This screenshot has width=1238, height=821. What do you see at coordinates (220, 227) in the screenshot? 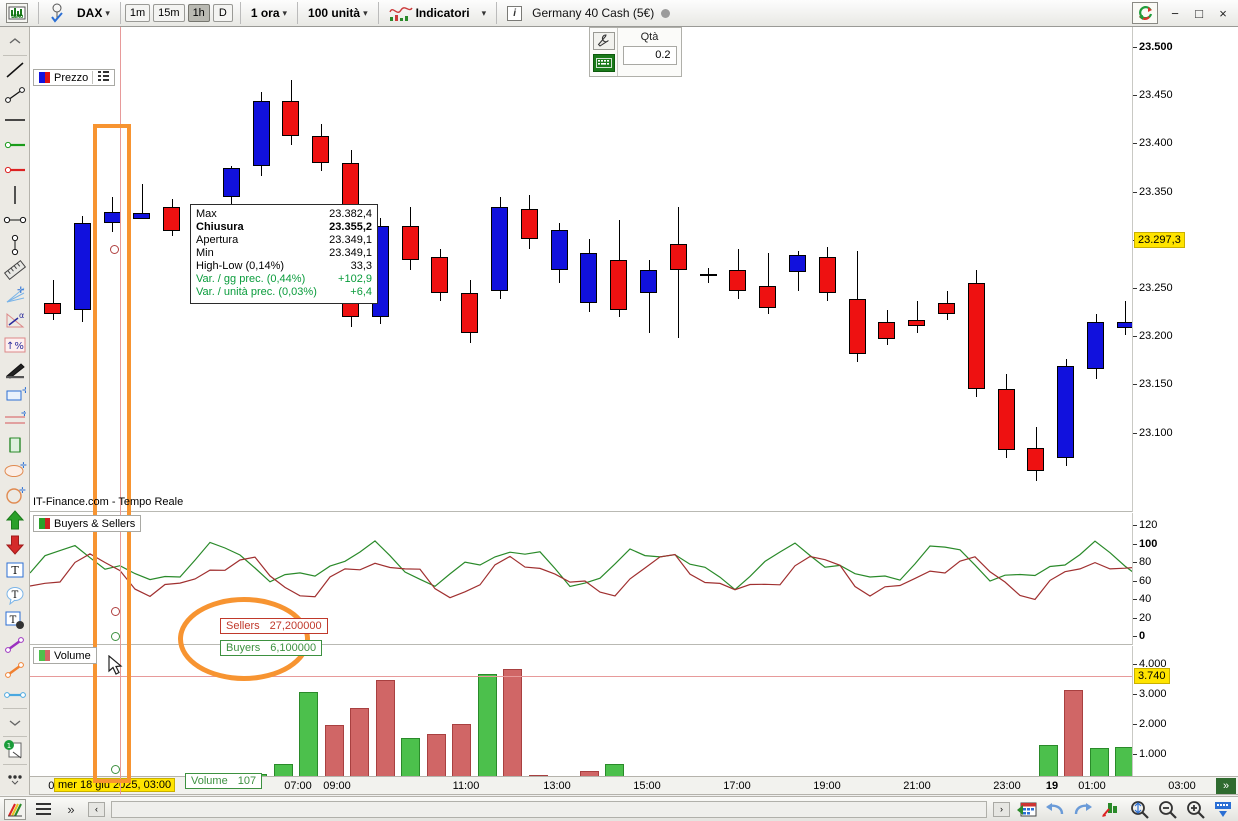
I see `tooltip-label: Chiusura` at bounding box center [220, 227].